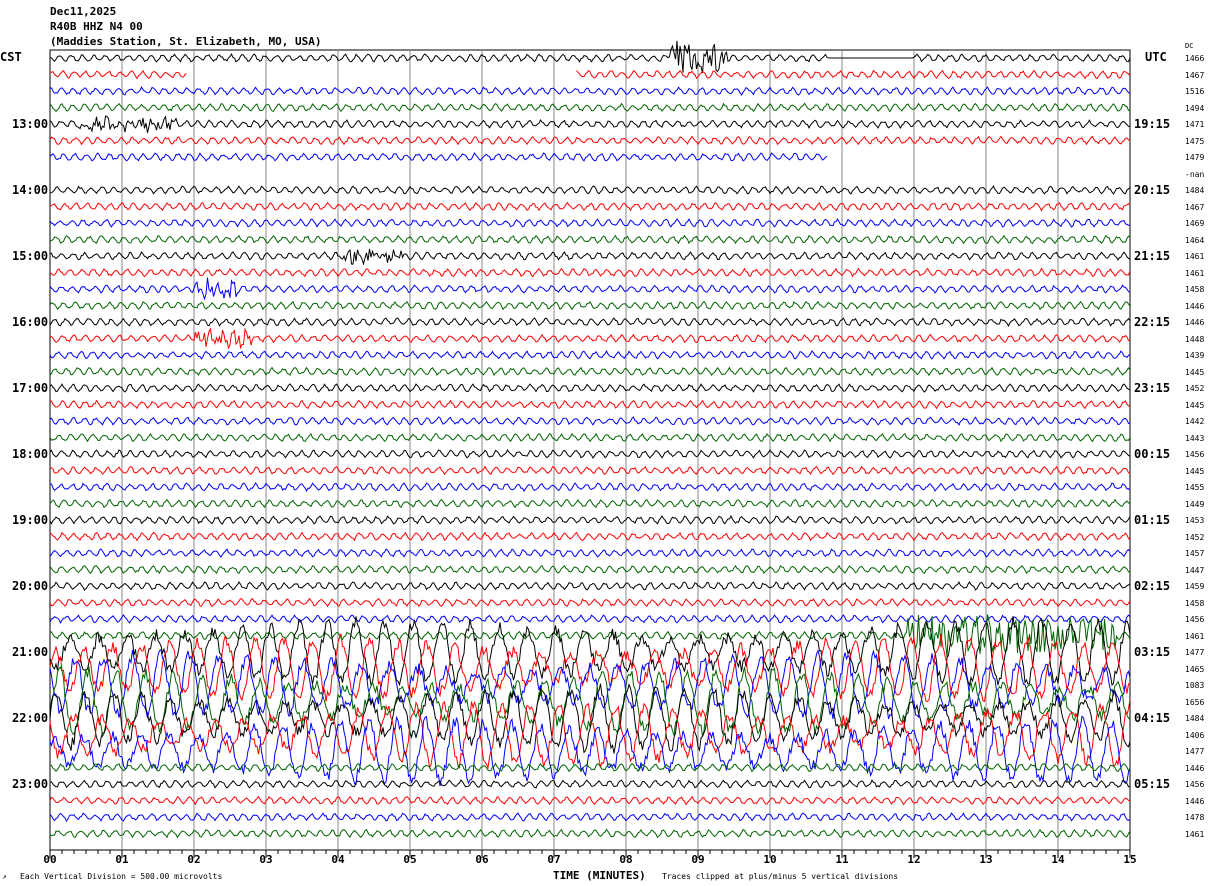  I want to click on x-tick-label: 08, so click(625, 859).